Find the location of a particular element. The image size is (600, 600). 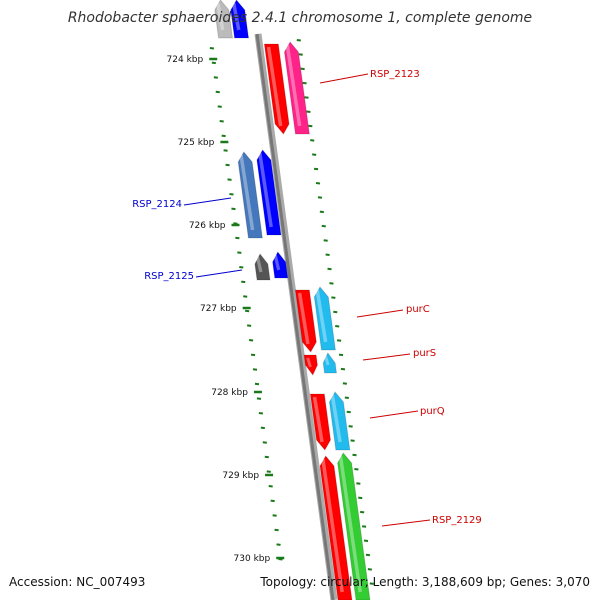

gene-top-gray-highlight is located at coordinates (220, 16).